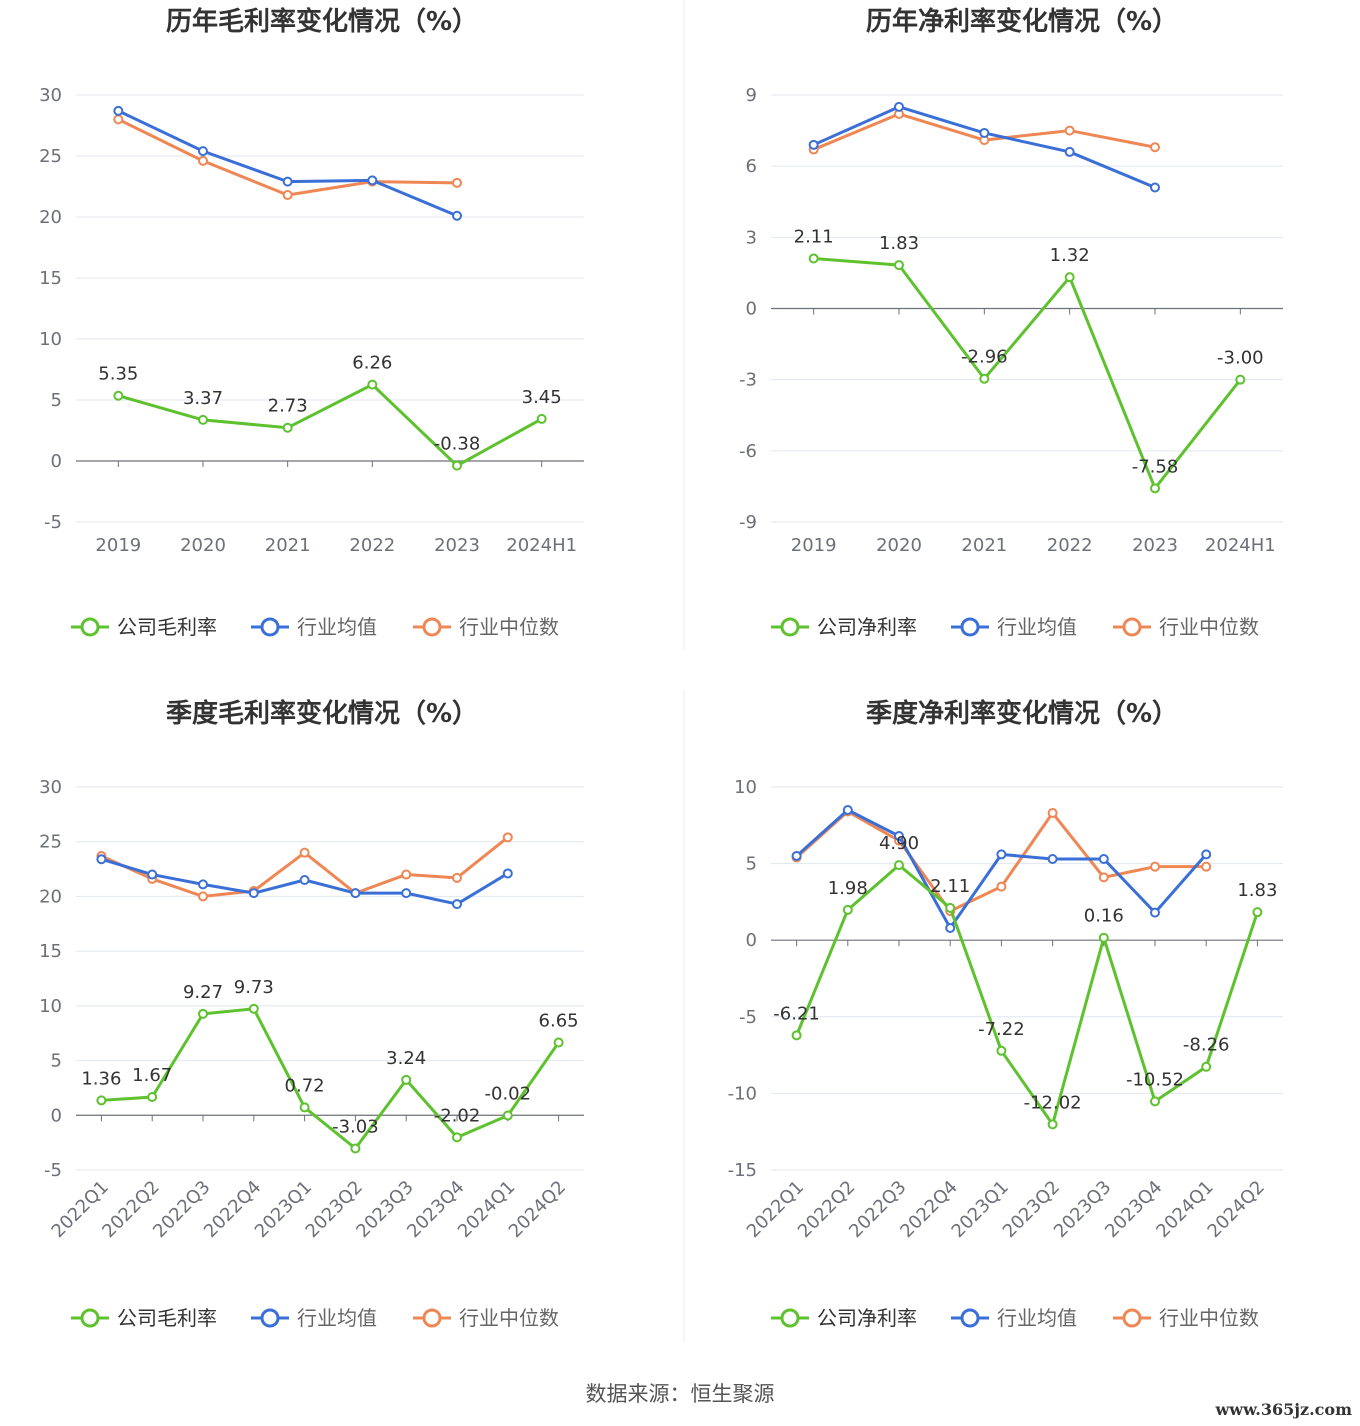 The width and height of the screenshot is (1360, 1426). Describe the element at coordinates (1001, 868) in the screenshot. I see `series-industry-avg` at that location.